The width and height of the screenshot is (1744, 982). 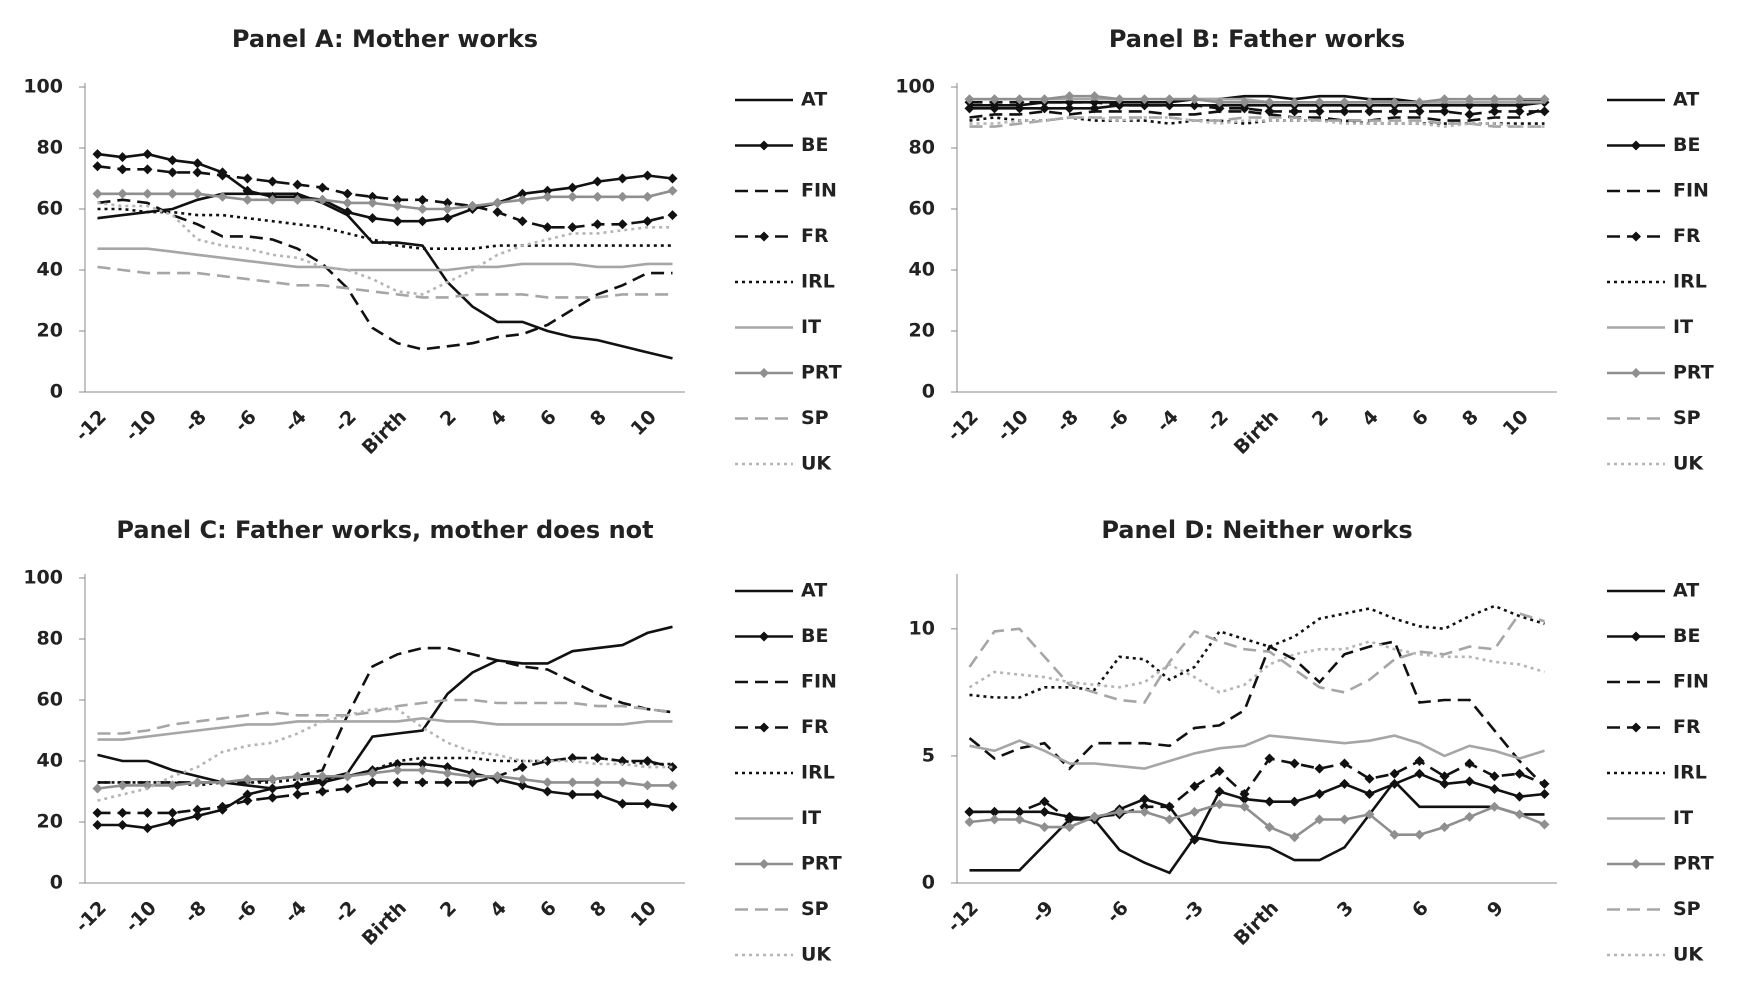 What do you see at coordinates (1687, 727) in the screenshot?
I see `legend-label: FR` at bounding box center [1687, 727].